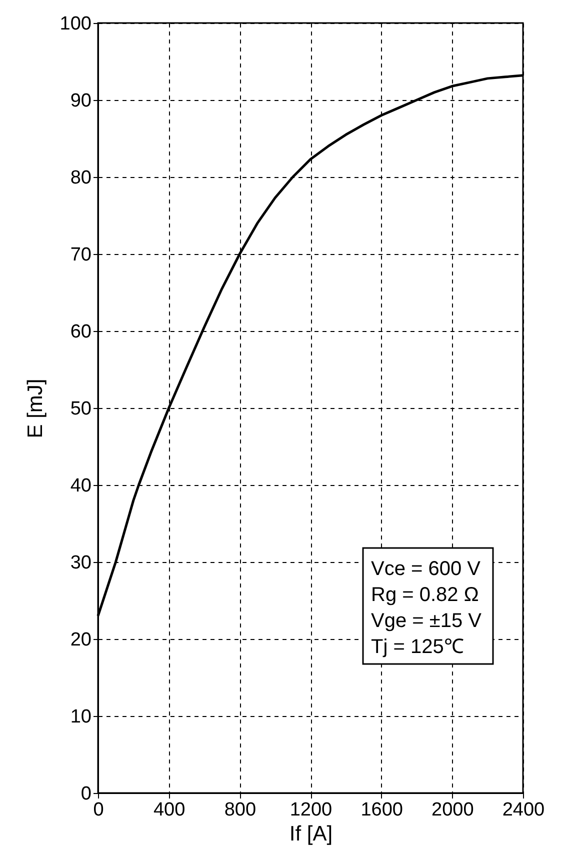 Image resolution: width=561 pixels, height=850 pixels. I want to click on y-tick-label: 0, so click(86, 794).